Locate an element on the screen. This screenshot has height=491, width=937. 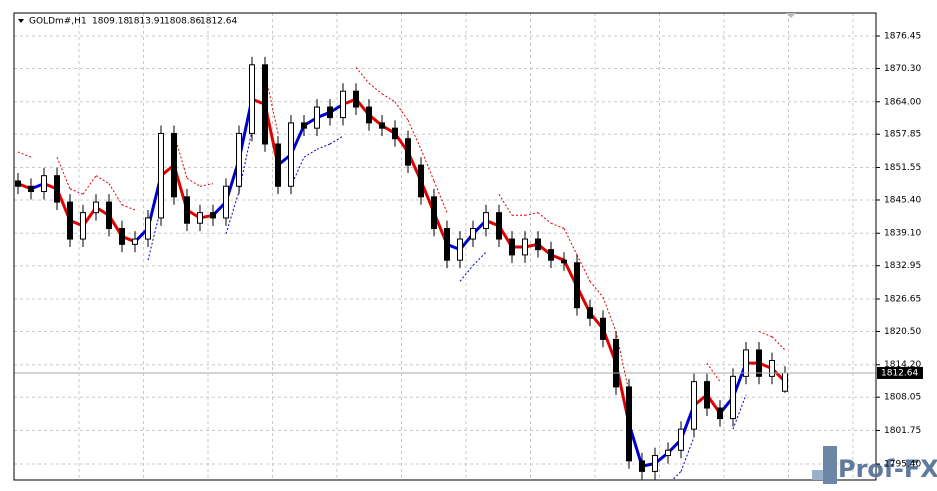
bar-close: 1812.64 is located at coordinates (218, 22).